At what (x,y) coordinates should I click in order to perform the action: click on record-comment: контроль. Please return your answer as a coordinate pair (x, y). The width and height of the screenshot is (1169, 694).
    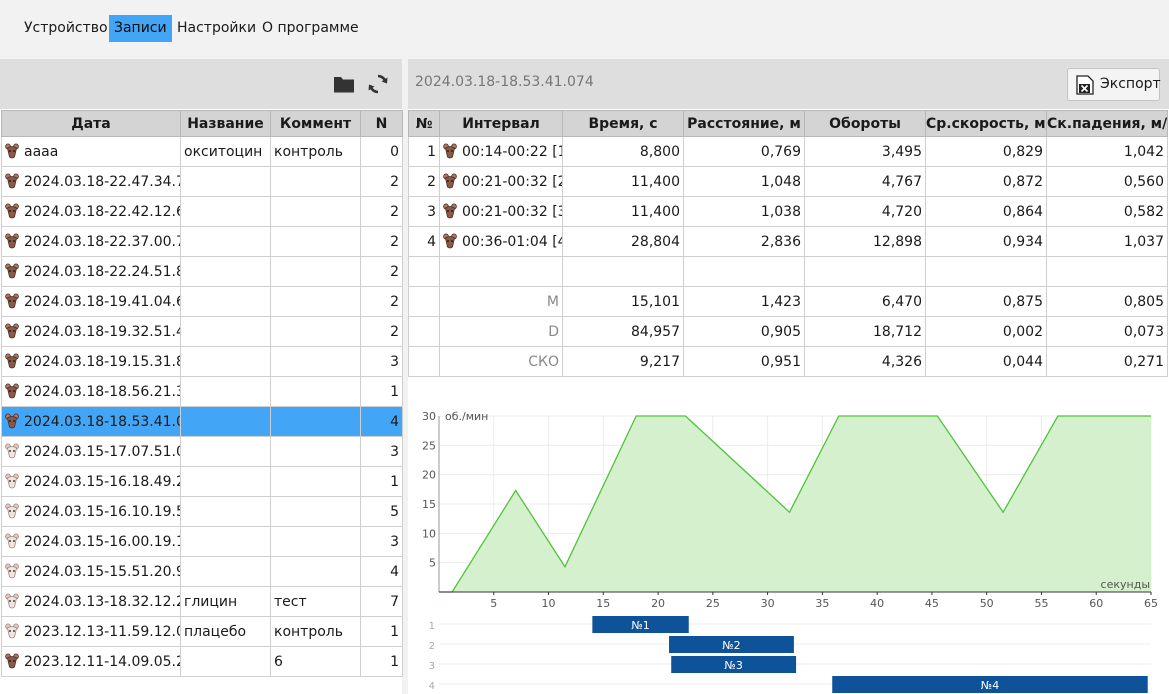
    Looking at the image, I should click on (315, 151).